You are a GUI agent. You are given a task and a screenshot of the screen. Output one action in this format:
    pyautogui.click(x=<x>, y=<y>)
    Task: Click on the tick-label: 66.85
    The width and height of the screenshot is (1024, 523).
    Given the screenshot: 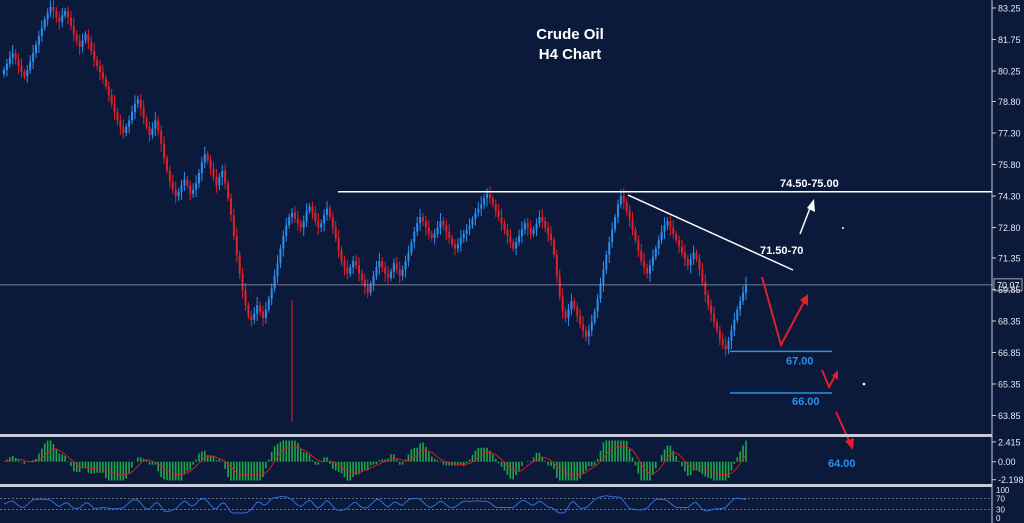 What is the action you would take?
    pyautogui.click(x=1009, y=353)
    